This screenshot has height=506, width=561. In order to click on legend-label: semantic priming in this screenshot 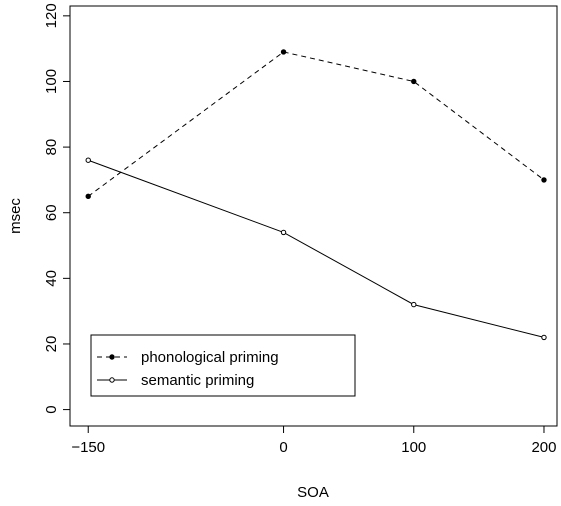, I will do `click(197, 380)`.